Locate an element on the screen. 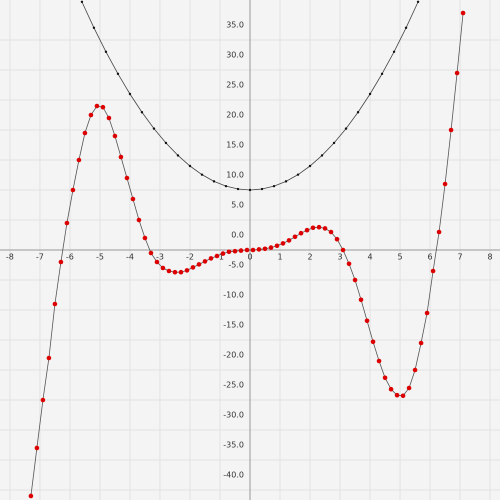  x-tick-label: 7 is located at coordinates (460, 257).